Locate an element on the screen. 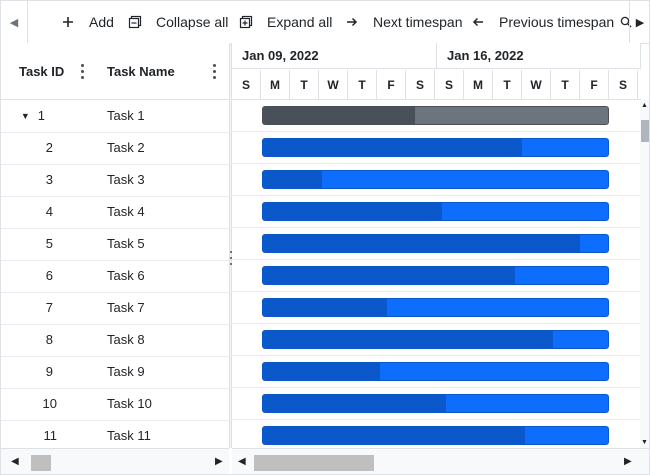 The image size is (650, 475). column-header-task-id: Task ID is located at coordinates (41, 71).